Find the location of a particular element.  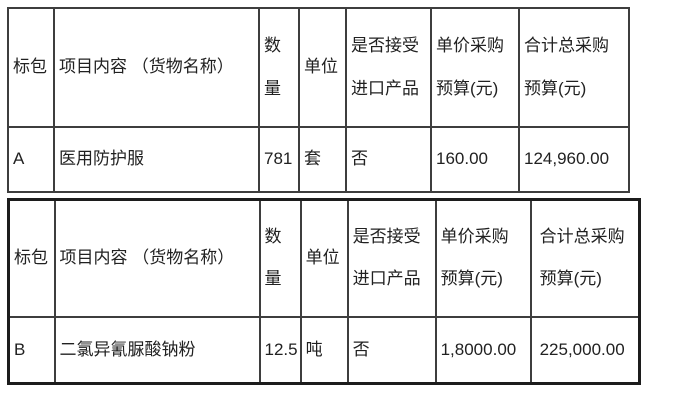

cell-unit-price-budget: 160.00 is located at coordinates (475, 159).